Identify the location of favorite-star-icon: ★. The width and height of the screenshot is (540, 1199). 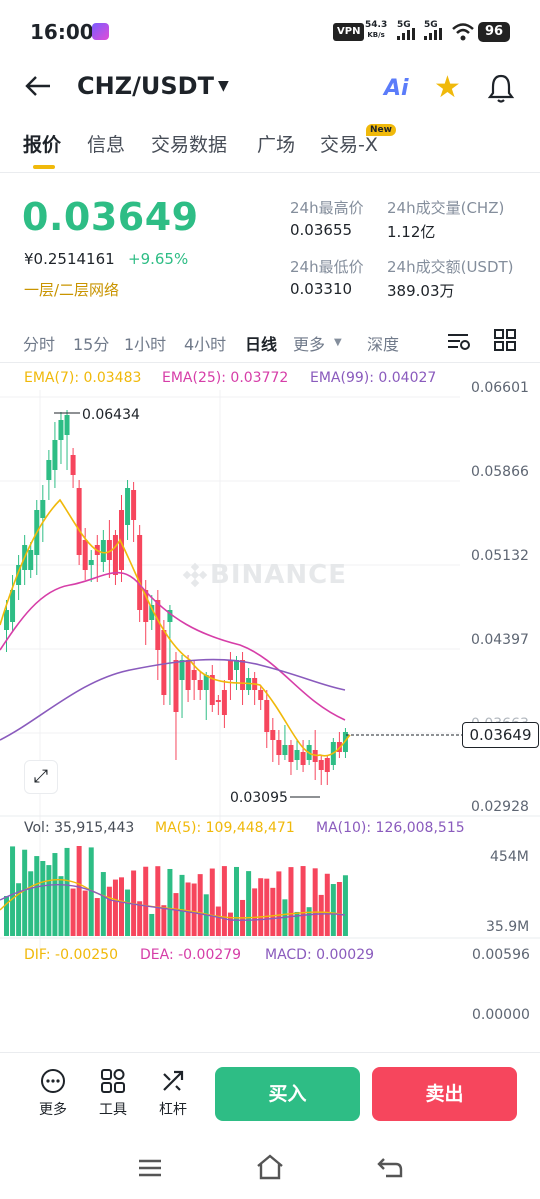
(447, 87).